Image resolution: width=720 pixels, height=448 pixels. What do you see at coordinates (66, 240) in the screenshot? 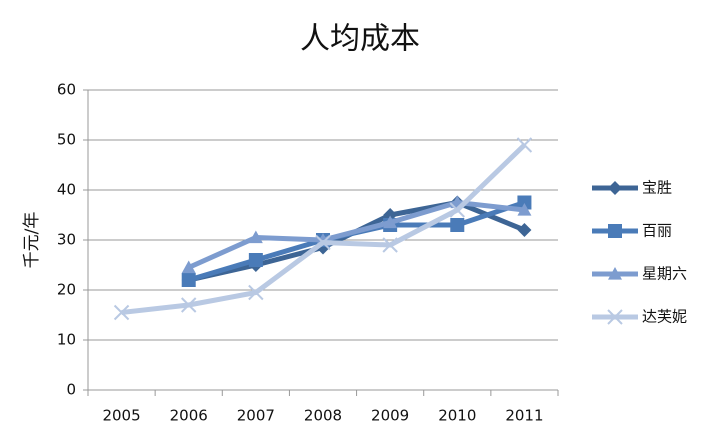
I see `y-tick-label: 30` at bounding box center [66, 240].